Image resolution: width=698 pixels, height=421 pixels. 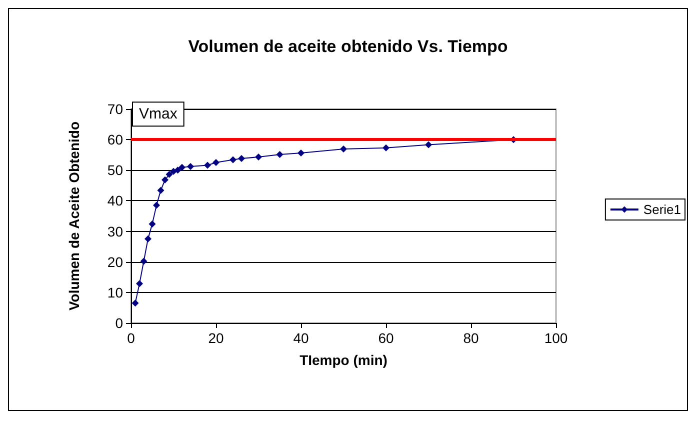 I want to click on y-tick-label: 50, so click(x=115, y=170).